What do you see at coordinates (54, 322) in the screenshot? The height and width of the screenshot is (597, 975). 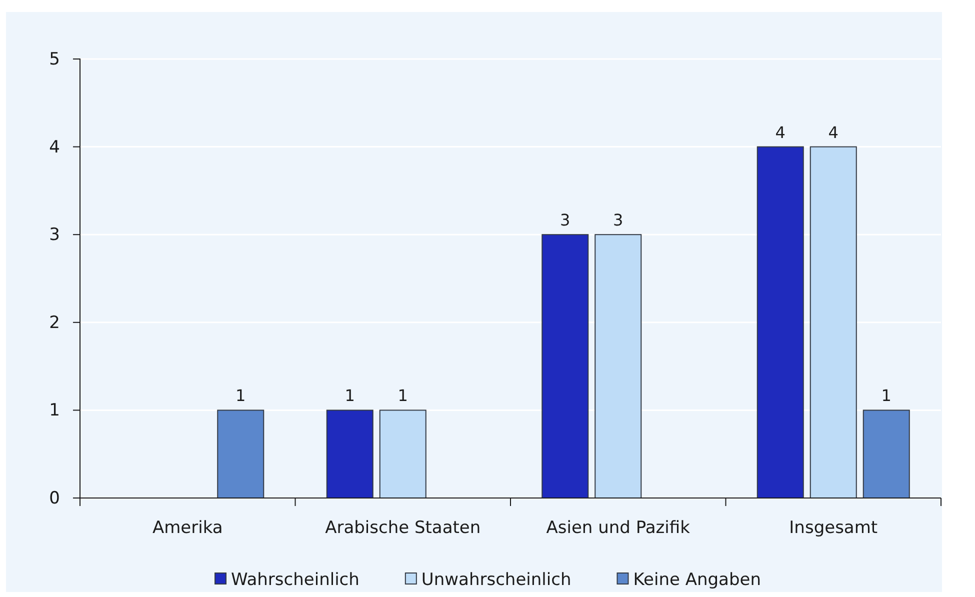 I see `y-tick-label: 2` at bounding box center [54, 322].